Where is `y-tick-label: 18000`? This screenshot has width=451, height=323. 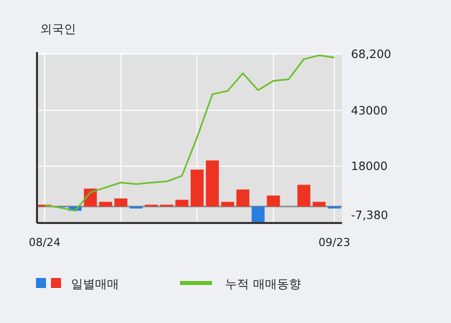
y-tick-label: 18000 is located at coordinates (369, 166).